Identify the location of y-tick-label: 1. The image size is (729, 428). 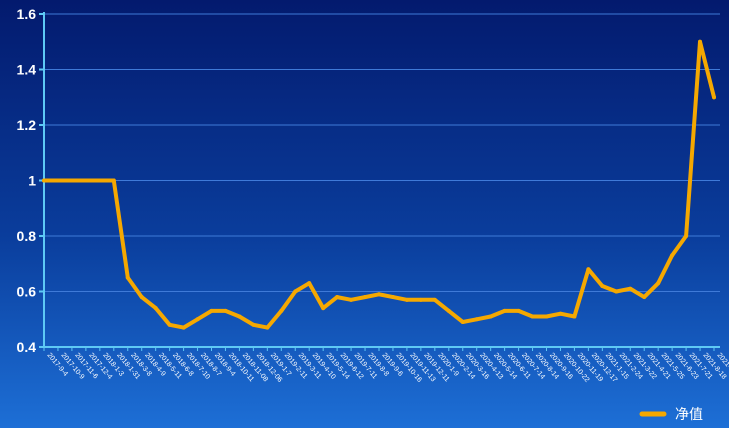
(32, 181).